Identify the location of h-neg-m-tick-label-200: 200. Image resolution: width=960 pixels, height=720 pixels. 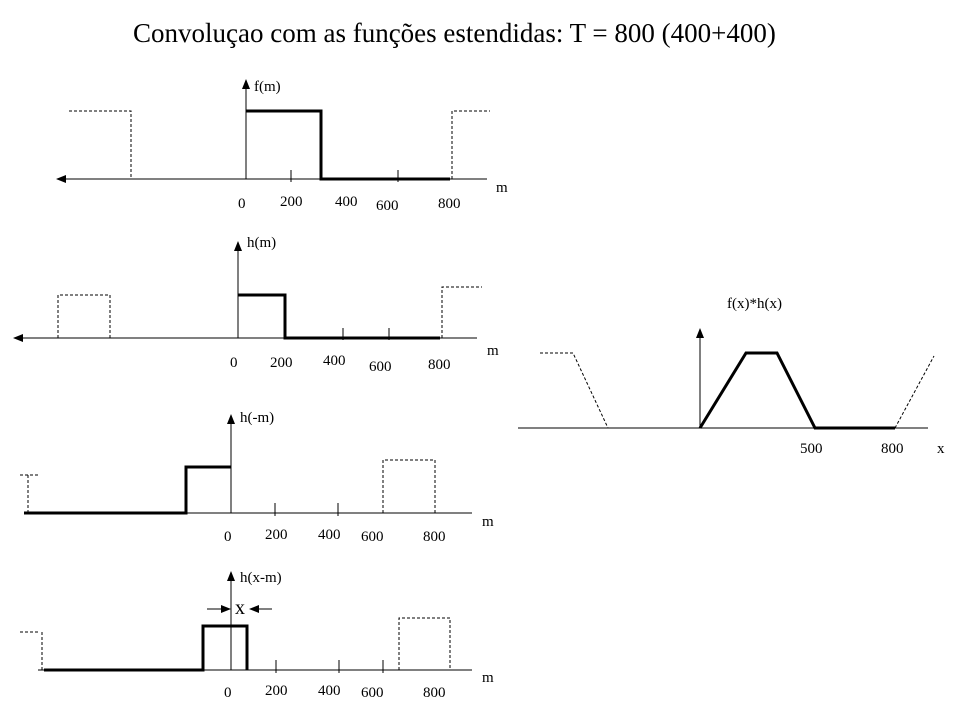
(276, 535).